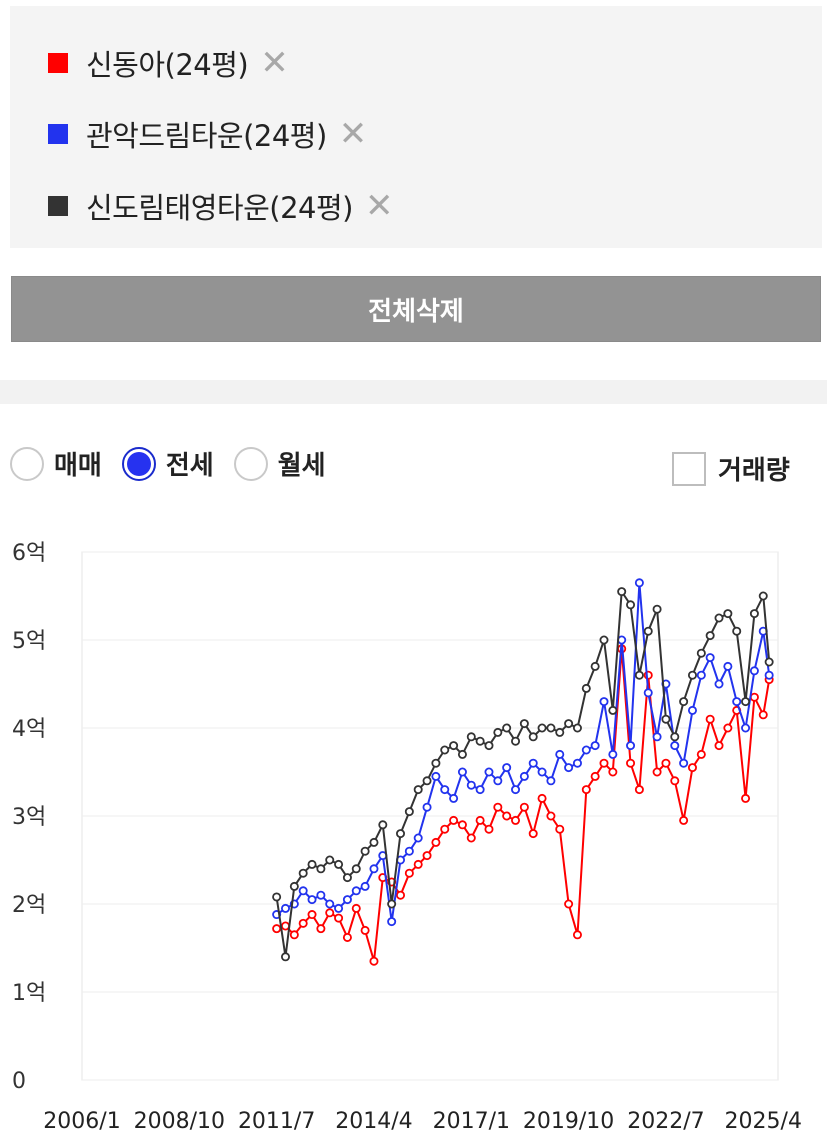  Describe the element at coordinates (219, 208) in the screenshot. I see `legend-label: 신도림태영타운(24평)` at that location.